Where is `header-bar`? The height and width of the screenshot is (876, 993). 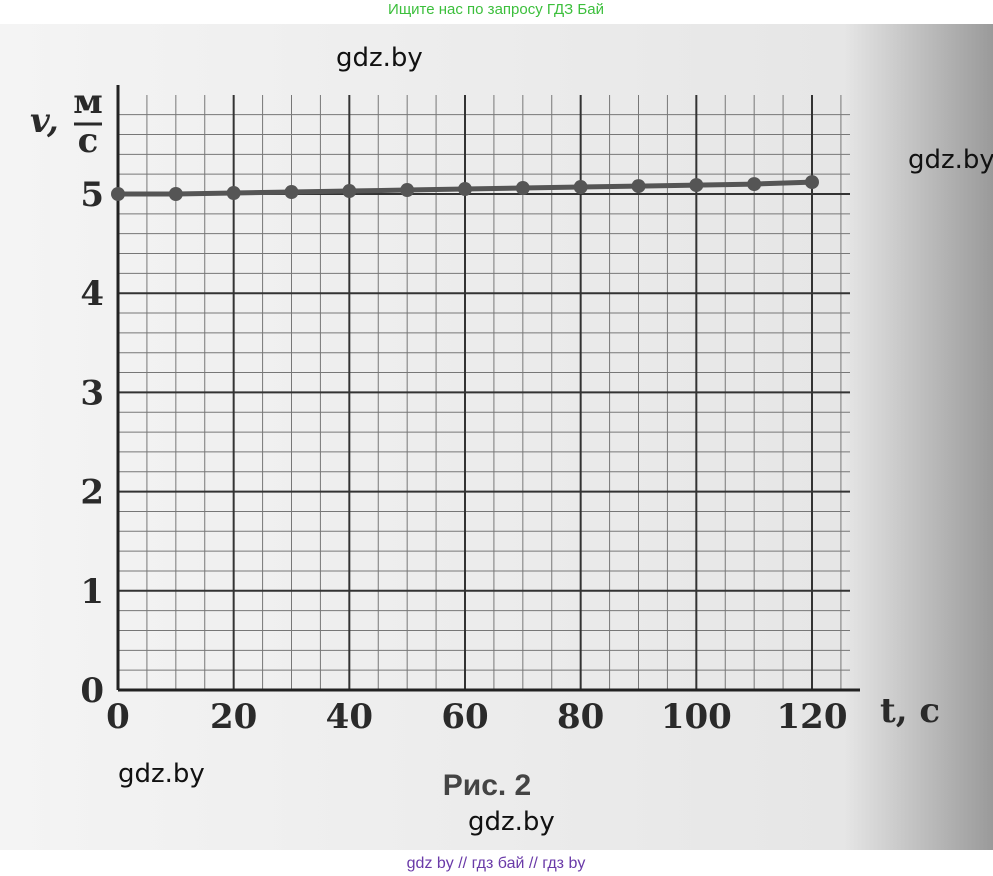
header-bar is located at coordinates (496, 12).